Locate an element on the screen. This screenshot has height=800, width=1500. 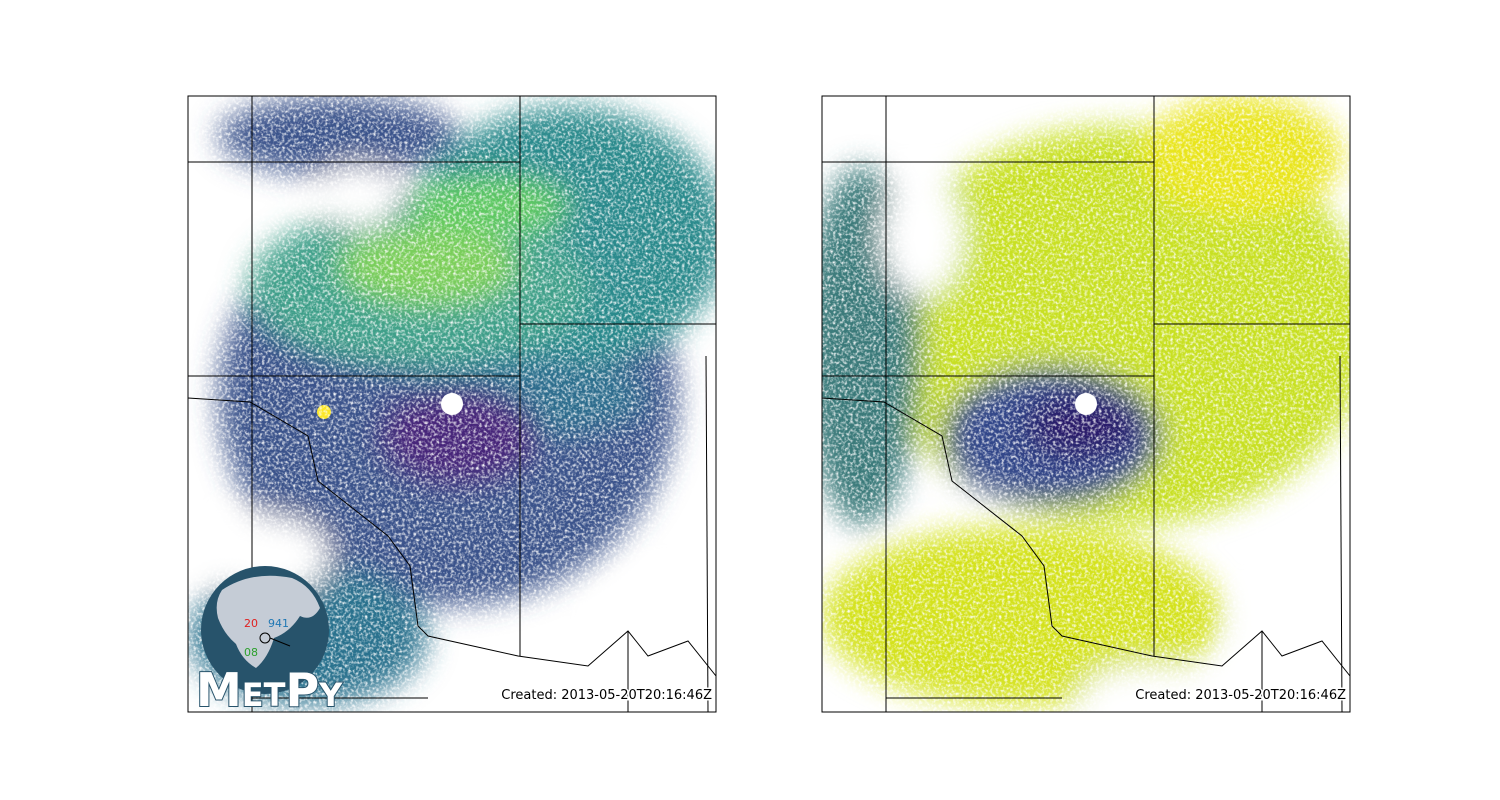
logo-temperature: 20 is located at coordinates (251, 623).